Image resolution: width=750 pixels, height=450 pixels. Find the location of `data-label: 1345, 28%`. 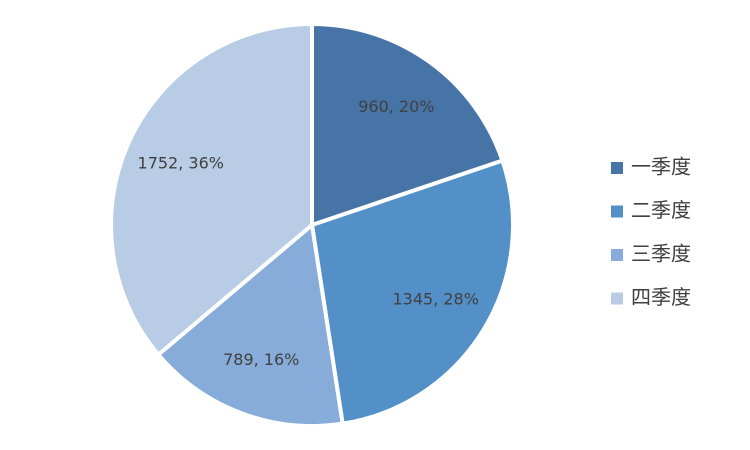

data-label: 1345, 28% is located at coordinates (435, 299).